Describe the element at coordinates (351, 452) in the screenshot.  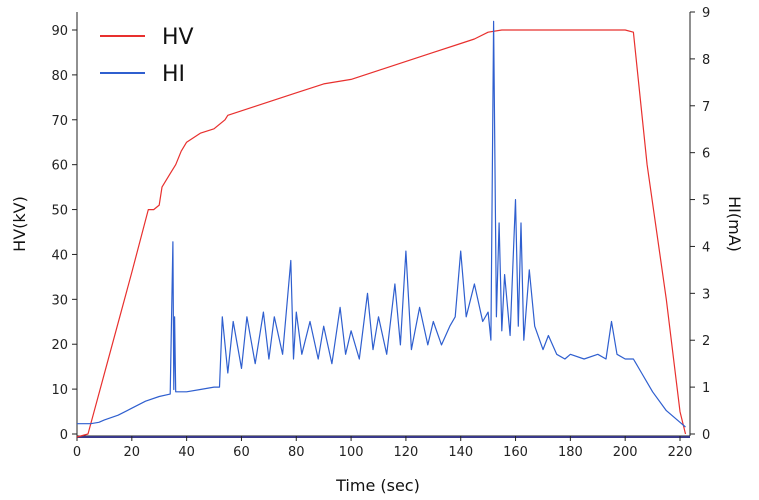
I see `x-tick-label: 100` at that location.